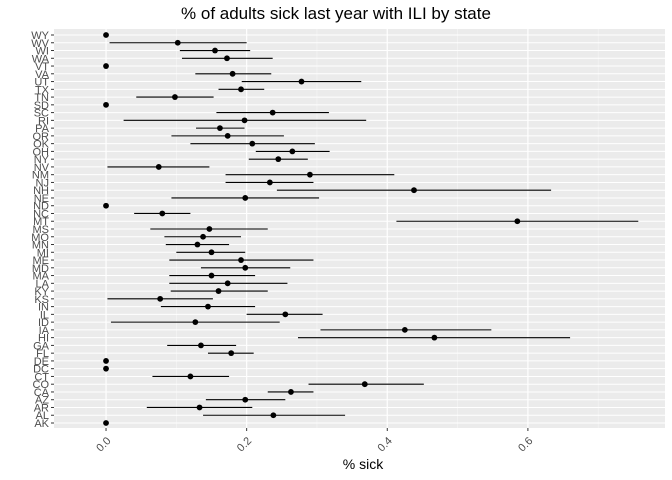 The height and width of the screenshot is (480, 672). I want to click on x-axis-label: % sick, so click(363, 464).